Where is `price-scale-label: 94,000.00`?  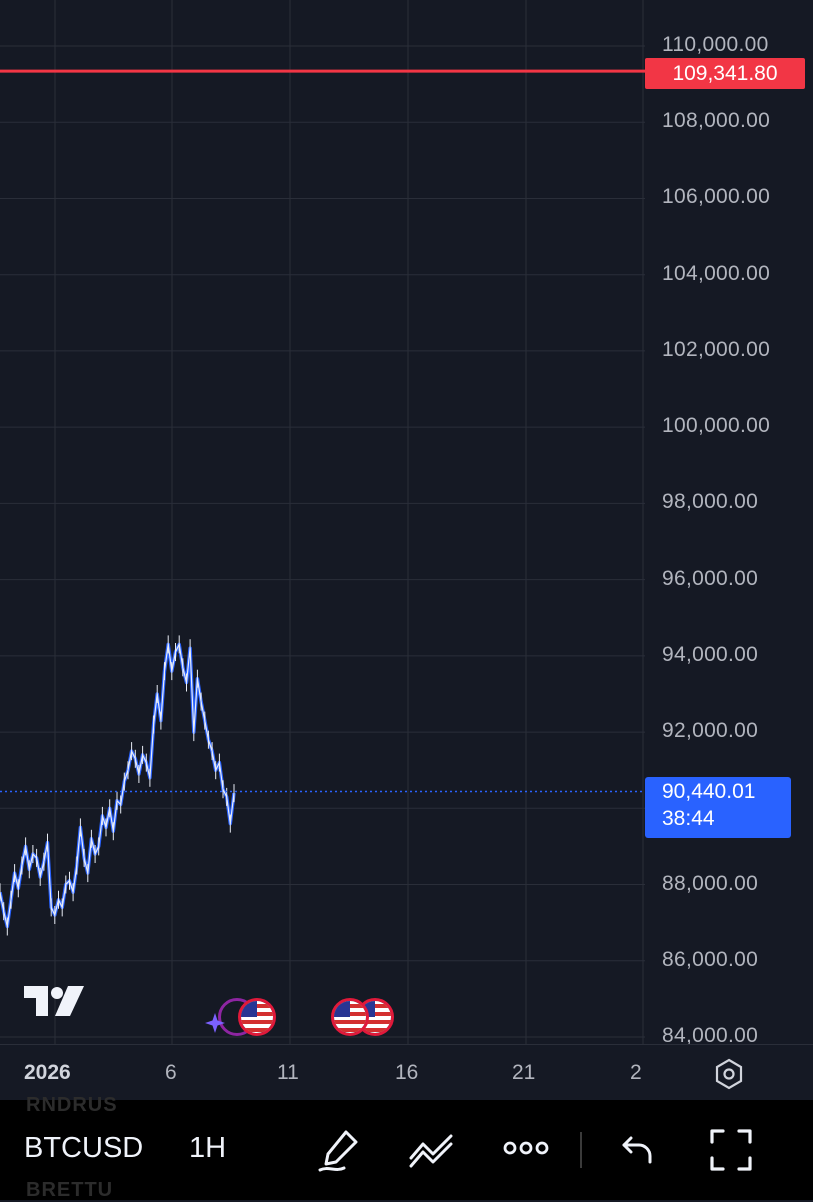
price-scale-label: 94,000.00 is located at coordinates (710, 654).